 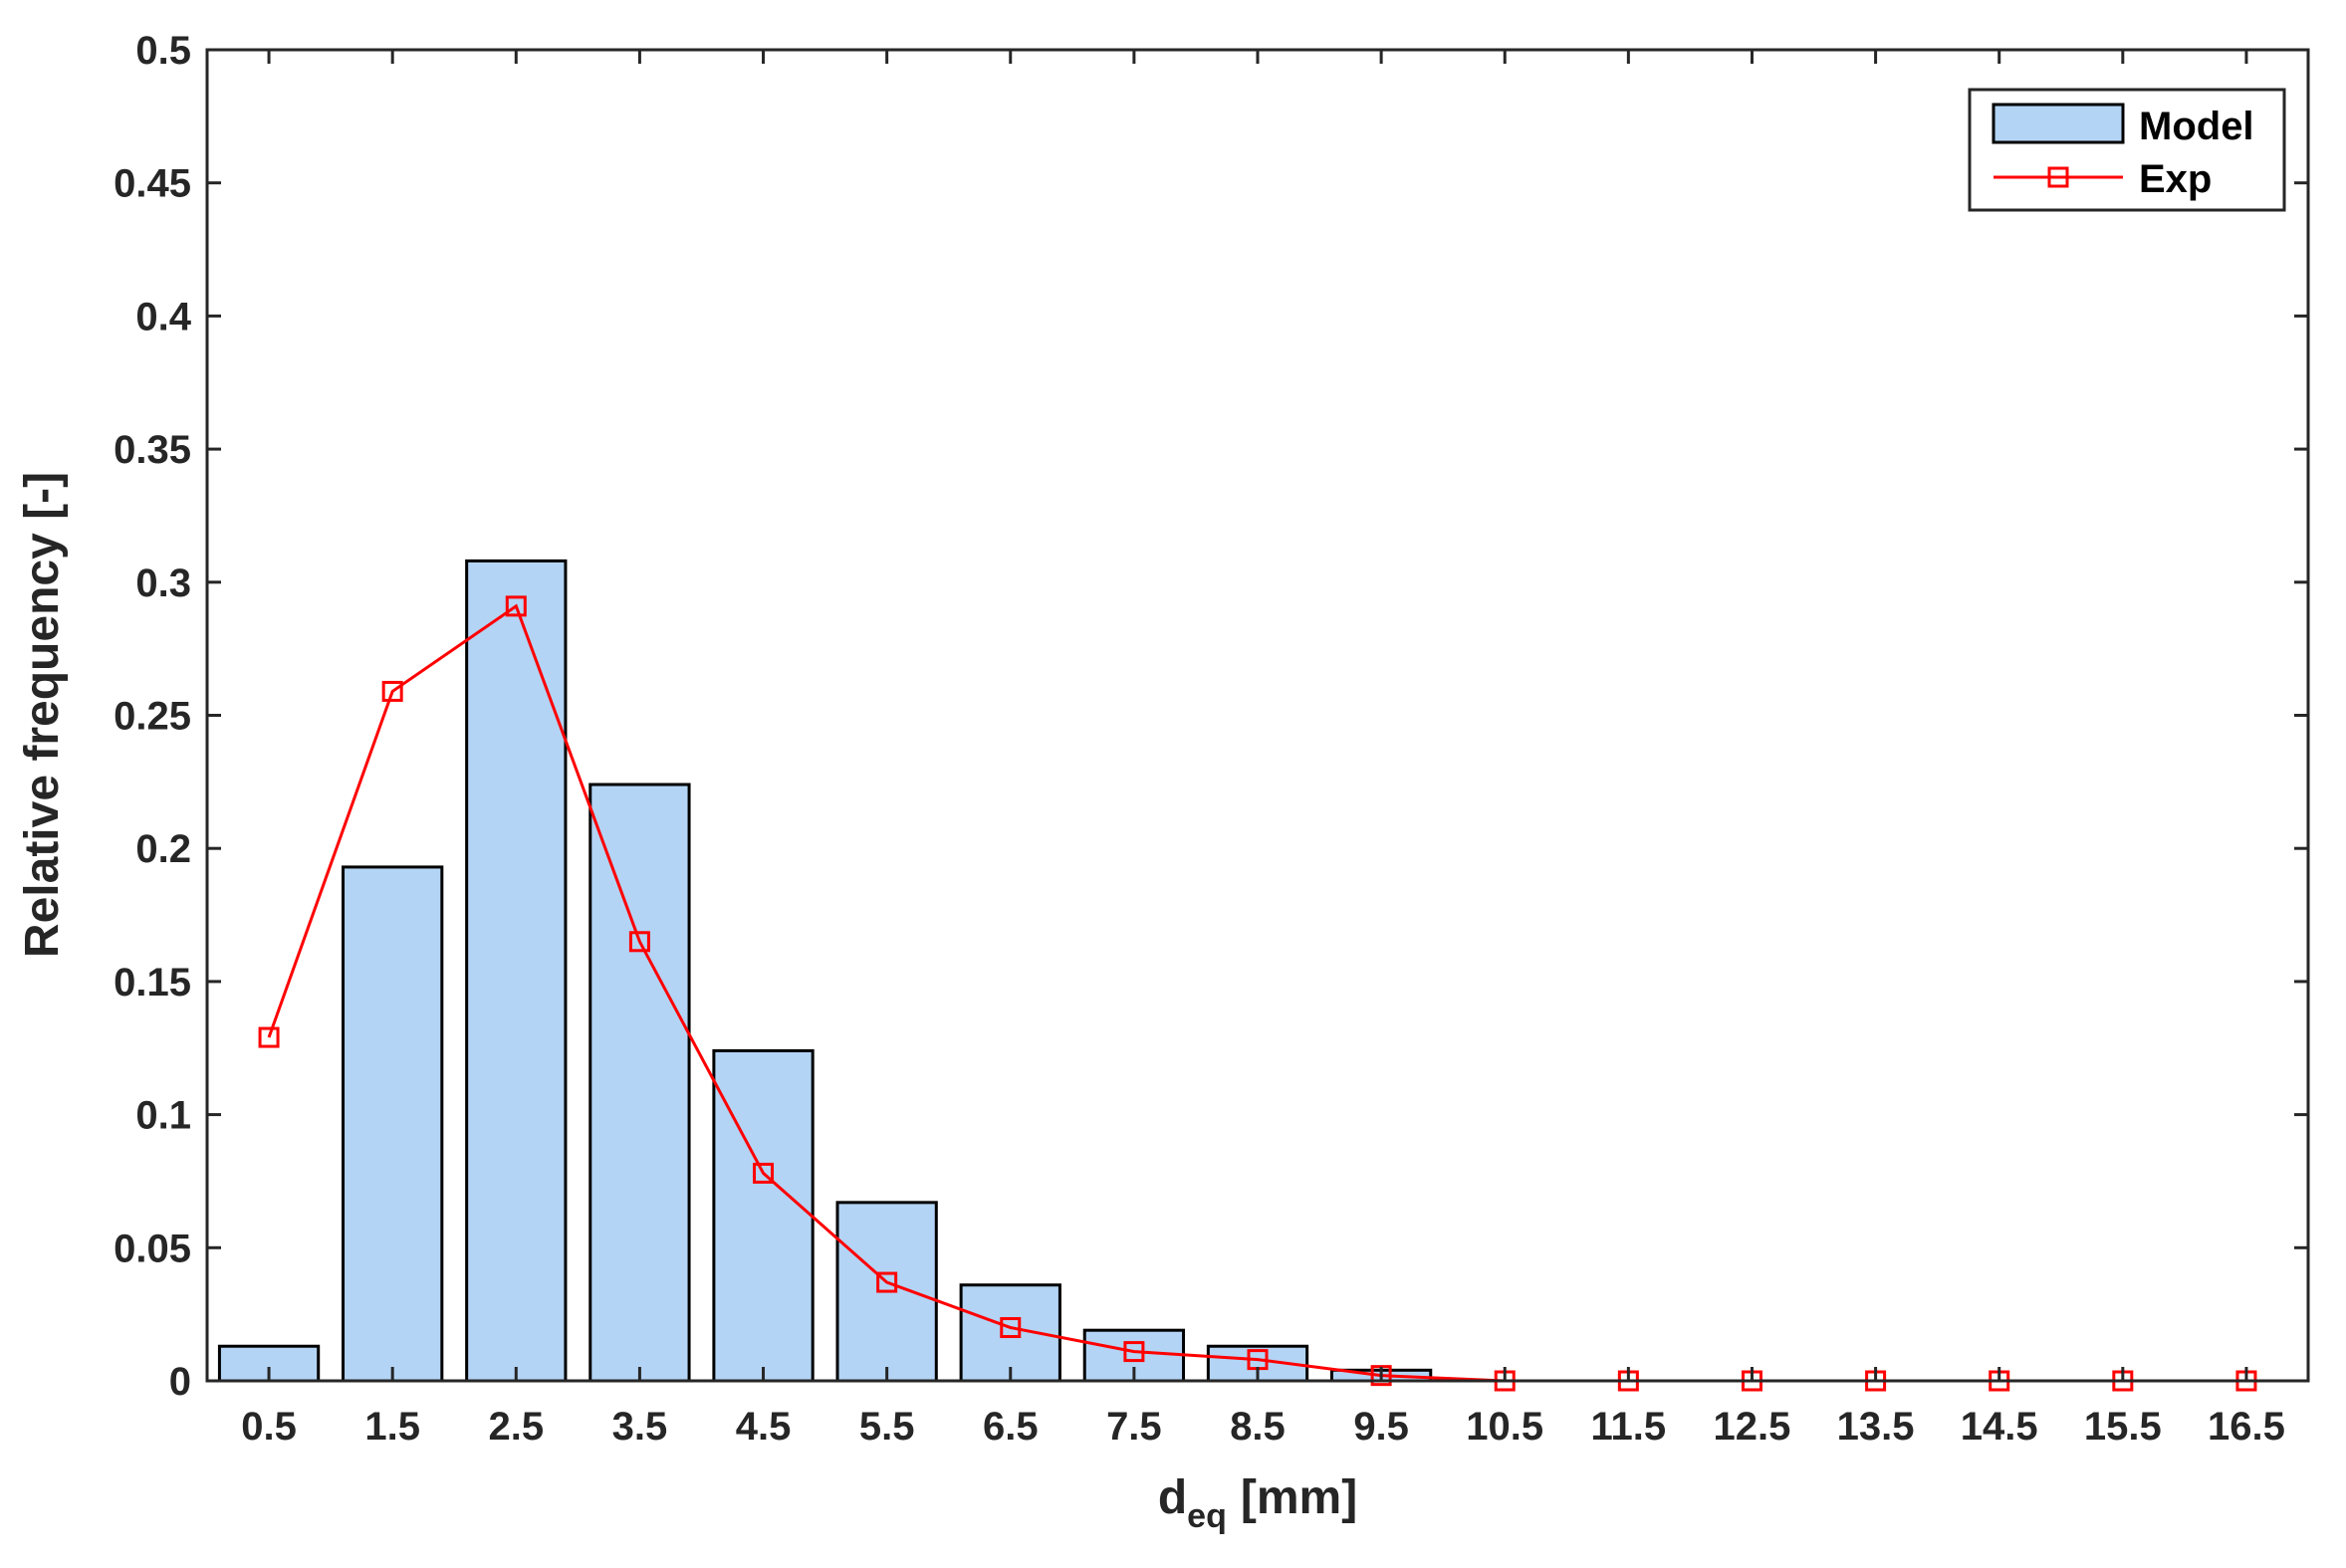 I want to click on bar-model-4.5, so click(x=764, y=1216).